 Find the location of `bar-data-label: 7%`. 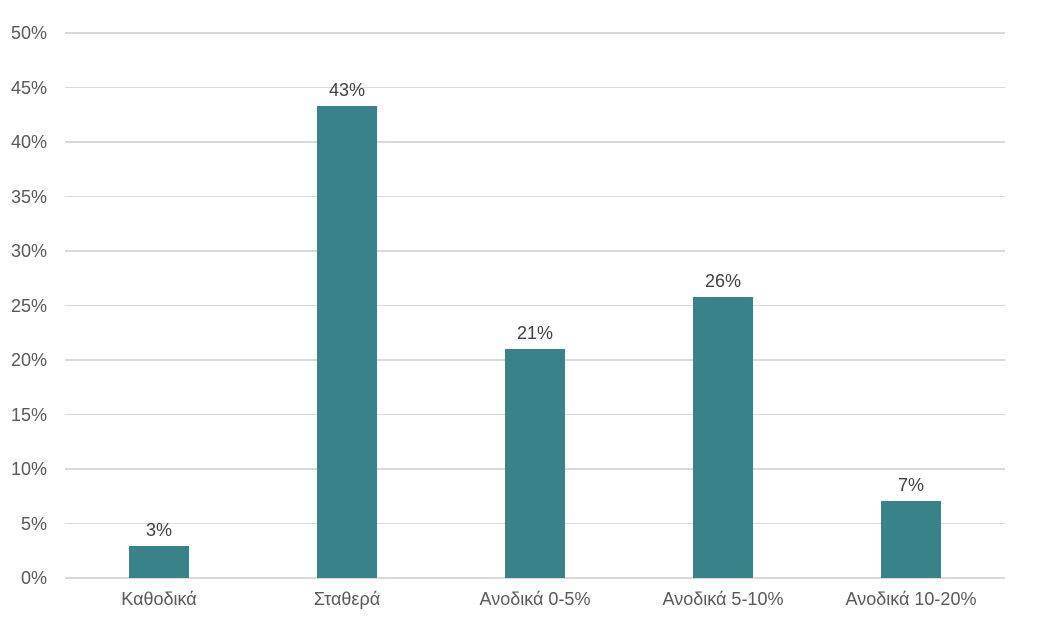

bar-data-label: 7% is located at coordinates (910, 484).